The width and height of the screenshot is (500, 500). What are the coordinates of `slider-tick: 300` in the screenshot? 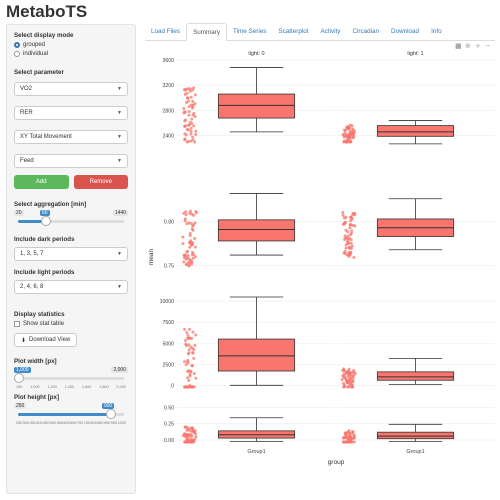 It's located at (26, 423).